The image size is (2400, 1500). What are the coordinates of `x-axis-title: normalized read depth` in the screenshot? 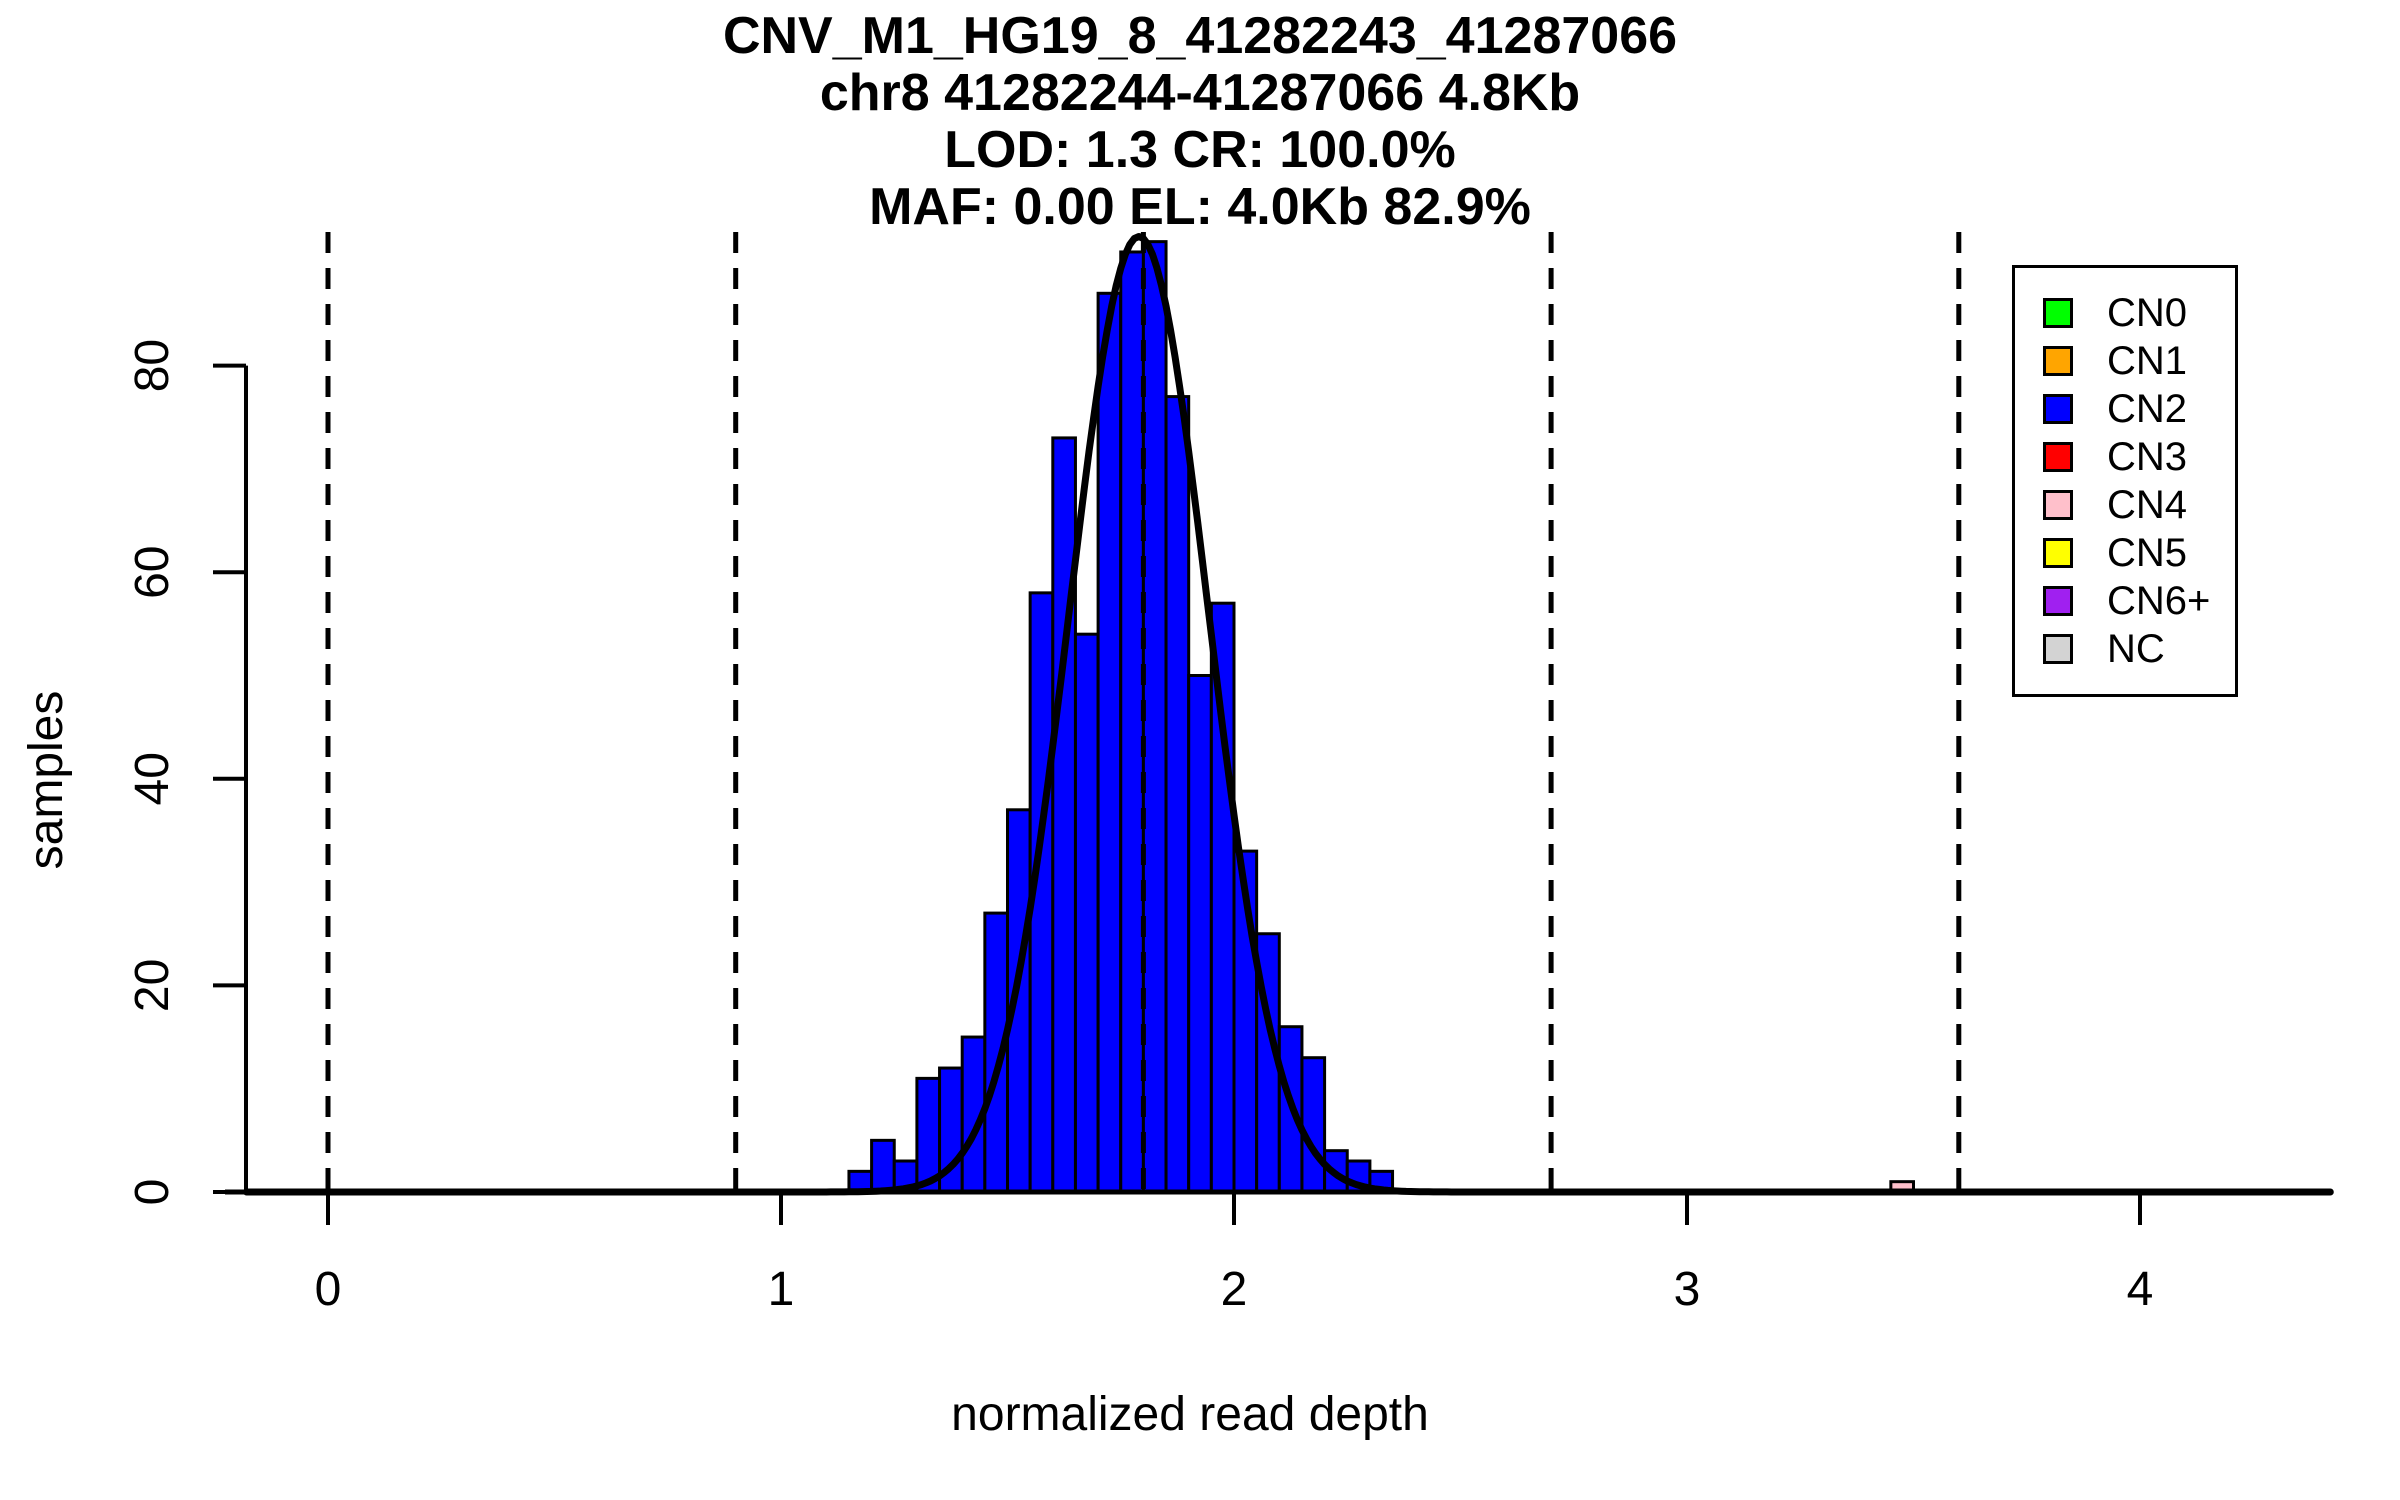 It's located at (1190, 1414).